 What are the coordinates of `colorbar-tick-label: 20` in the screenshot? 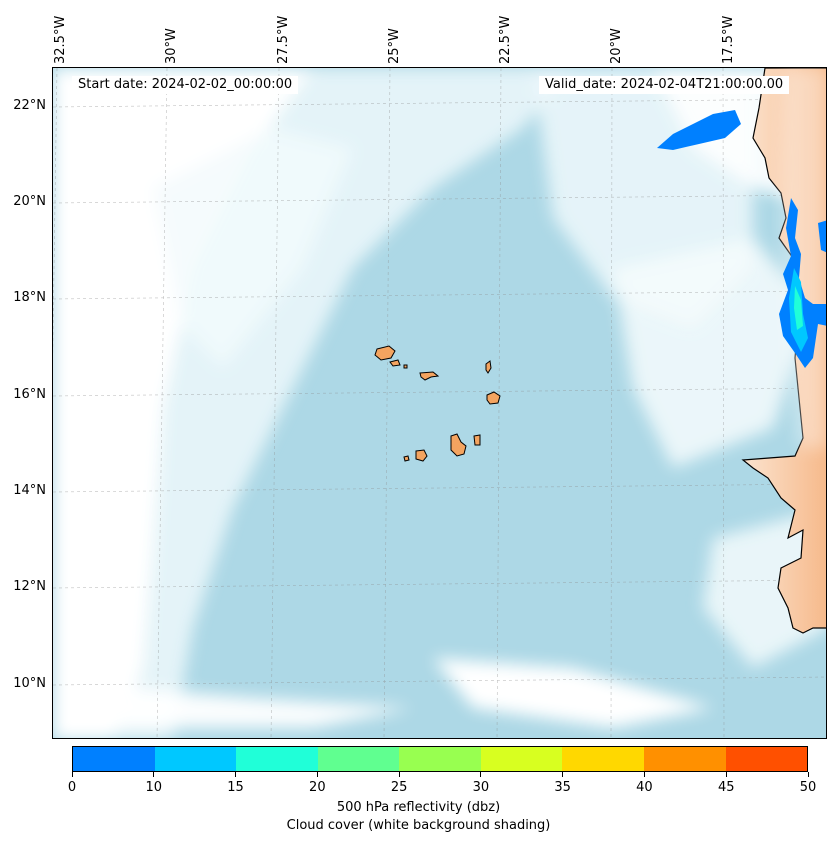 It's located at (317, 787).